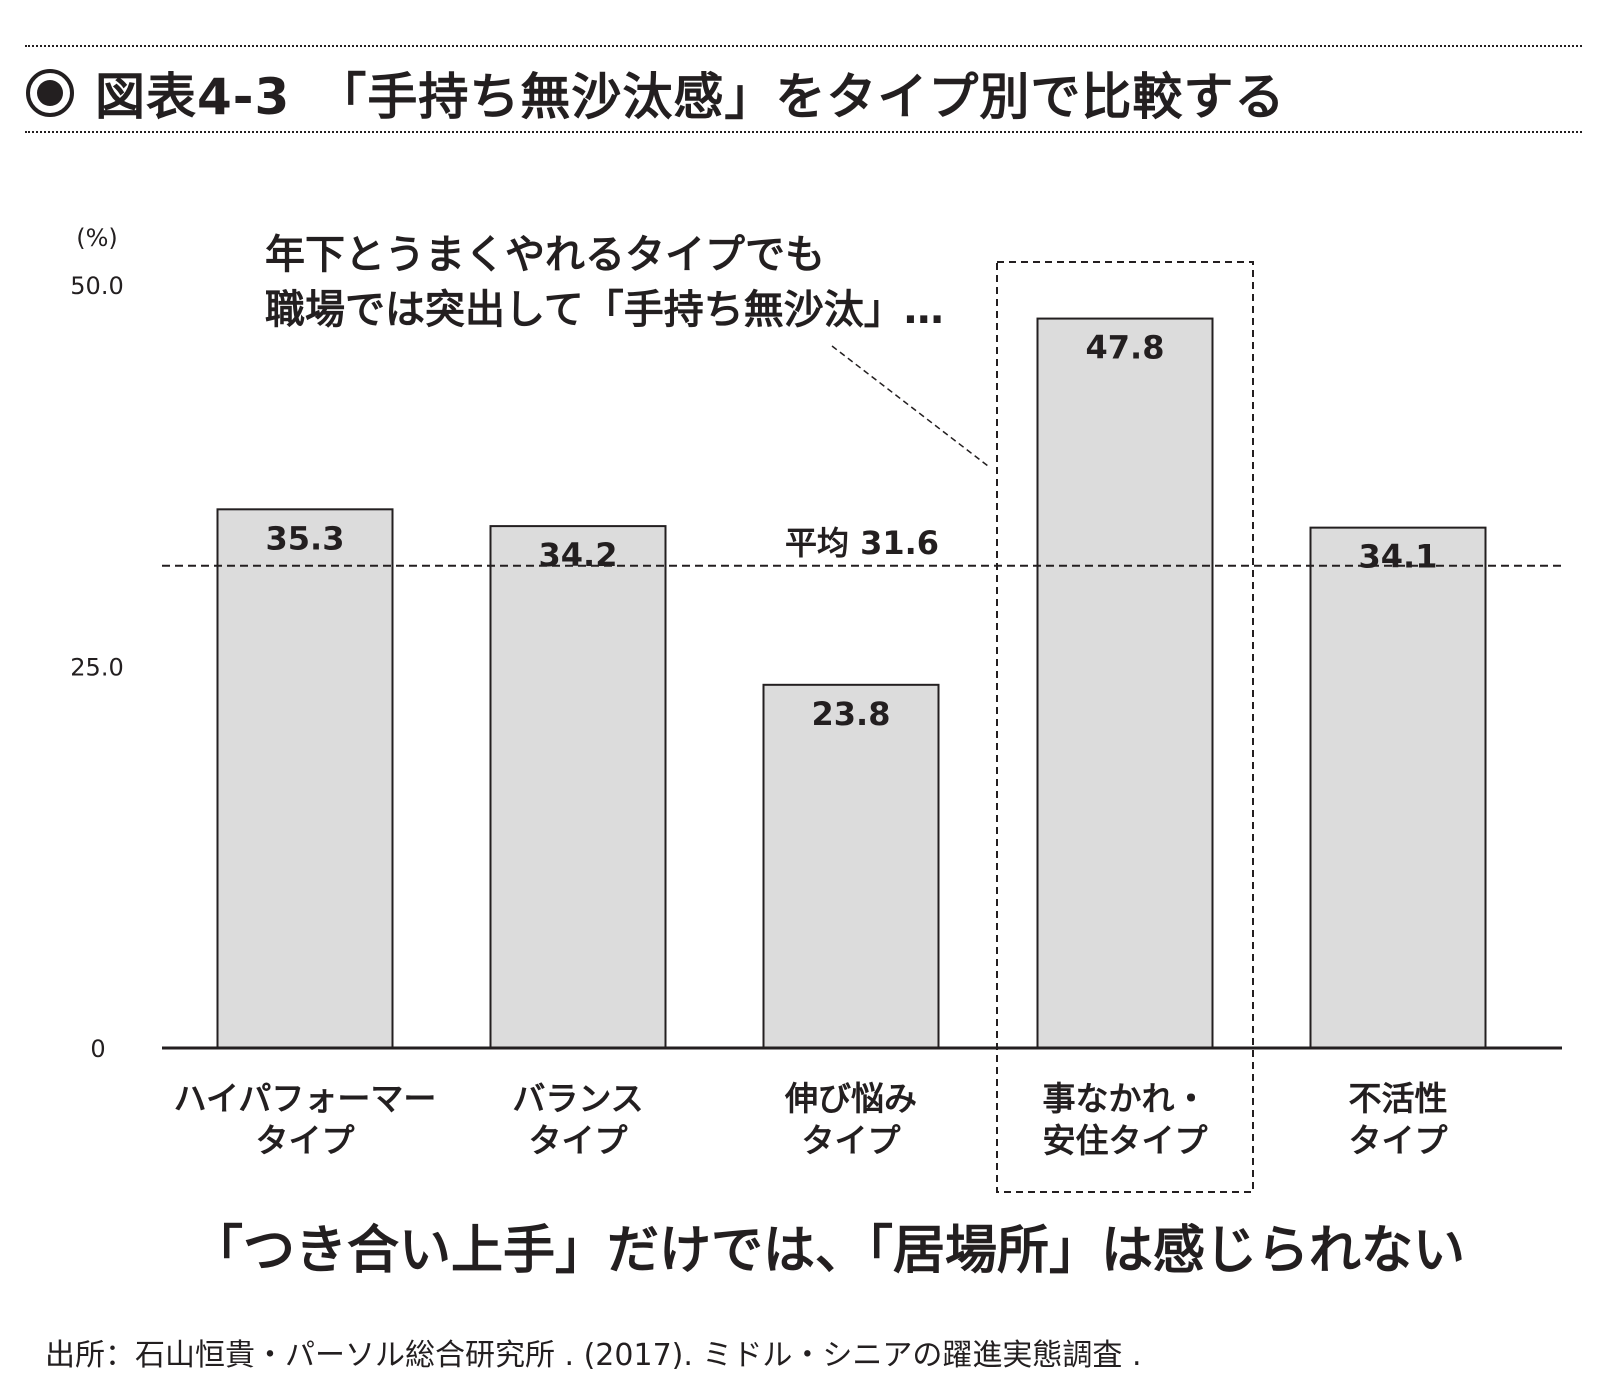 The width and height of the screenshot is (1607, 1389). What do you see at coordinates (910, 406) in the screenshot?
I see `callout-leader-line` at bounding box center [910, 406].